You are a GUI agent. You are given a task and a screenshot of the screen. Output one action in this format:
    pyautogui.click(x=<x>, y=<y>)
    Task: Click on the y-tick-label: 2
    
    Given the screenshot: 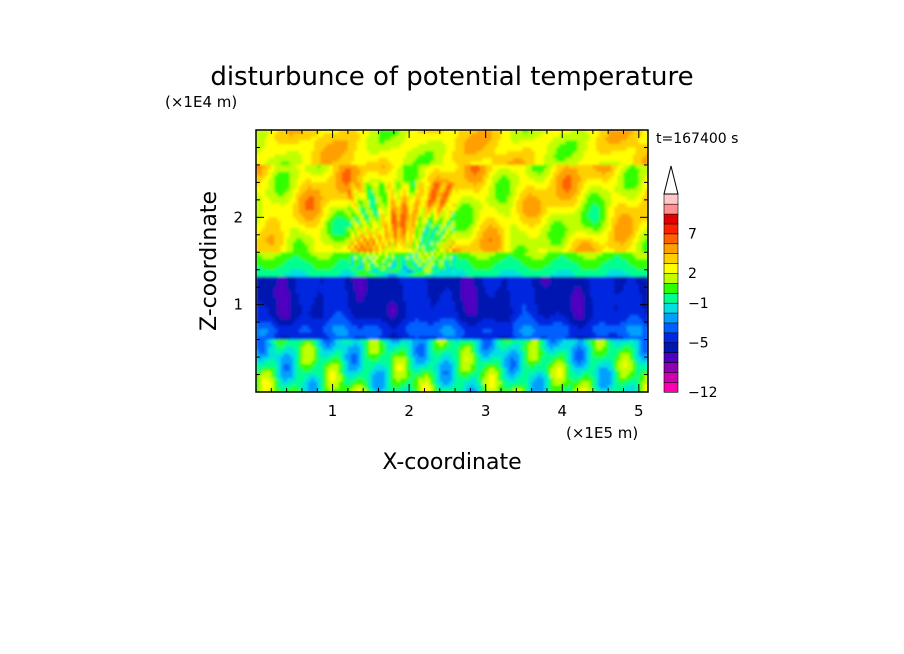 What is the action you would take?
    pyautogui.click(x=238, y=217)
    